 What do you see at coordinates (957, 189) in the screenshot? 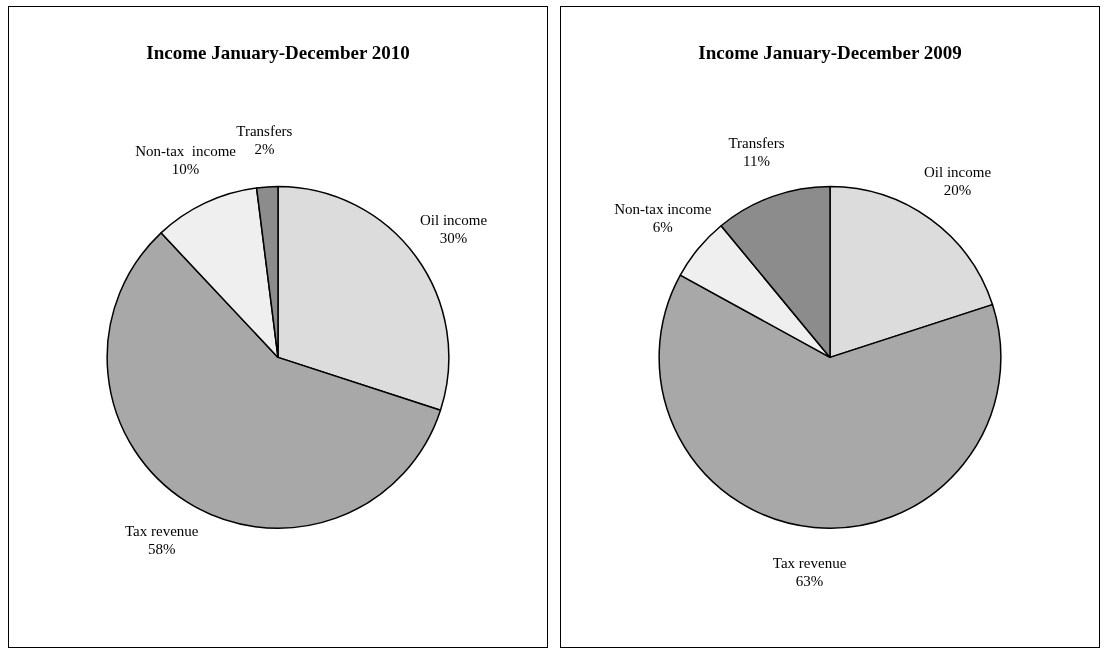
I see `data-label: 20%` at bounding box center [957, 189].